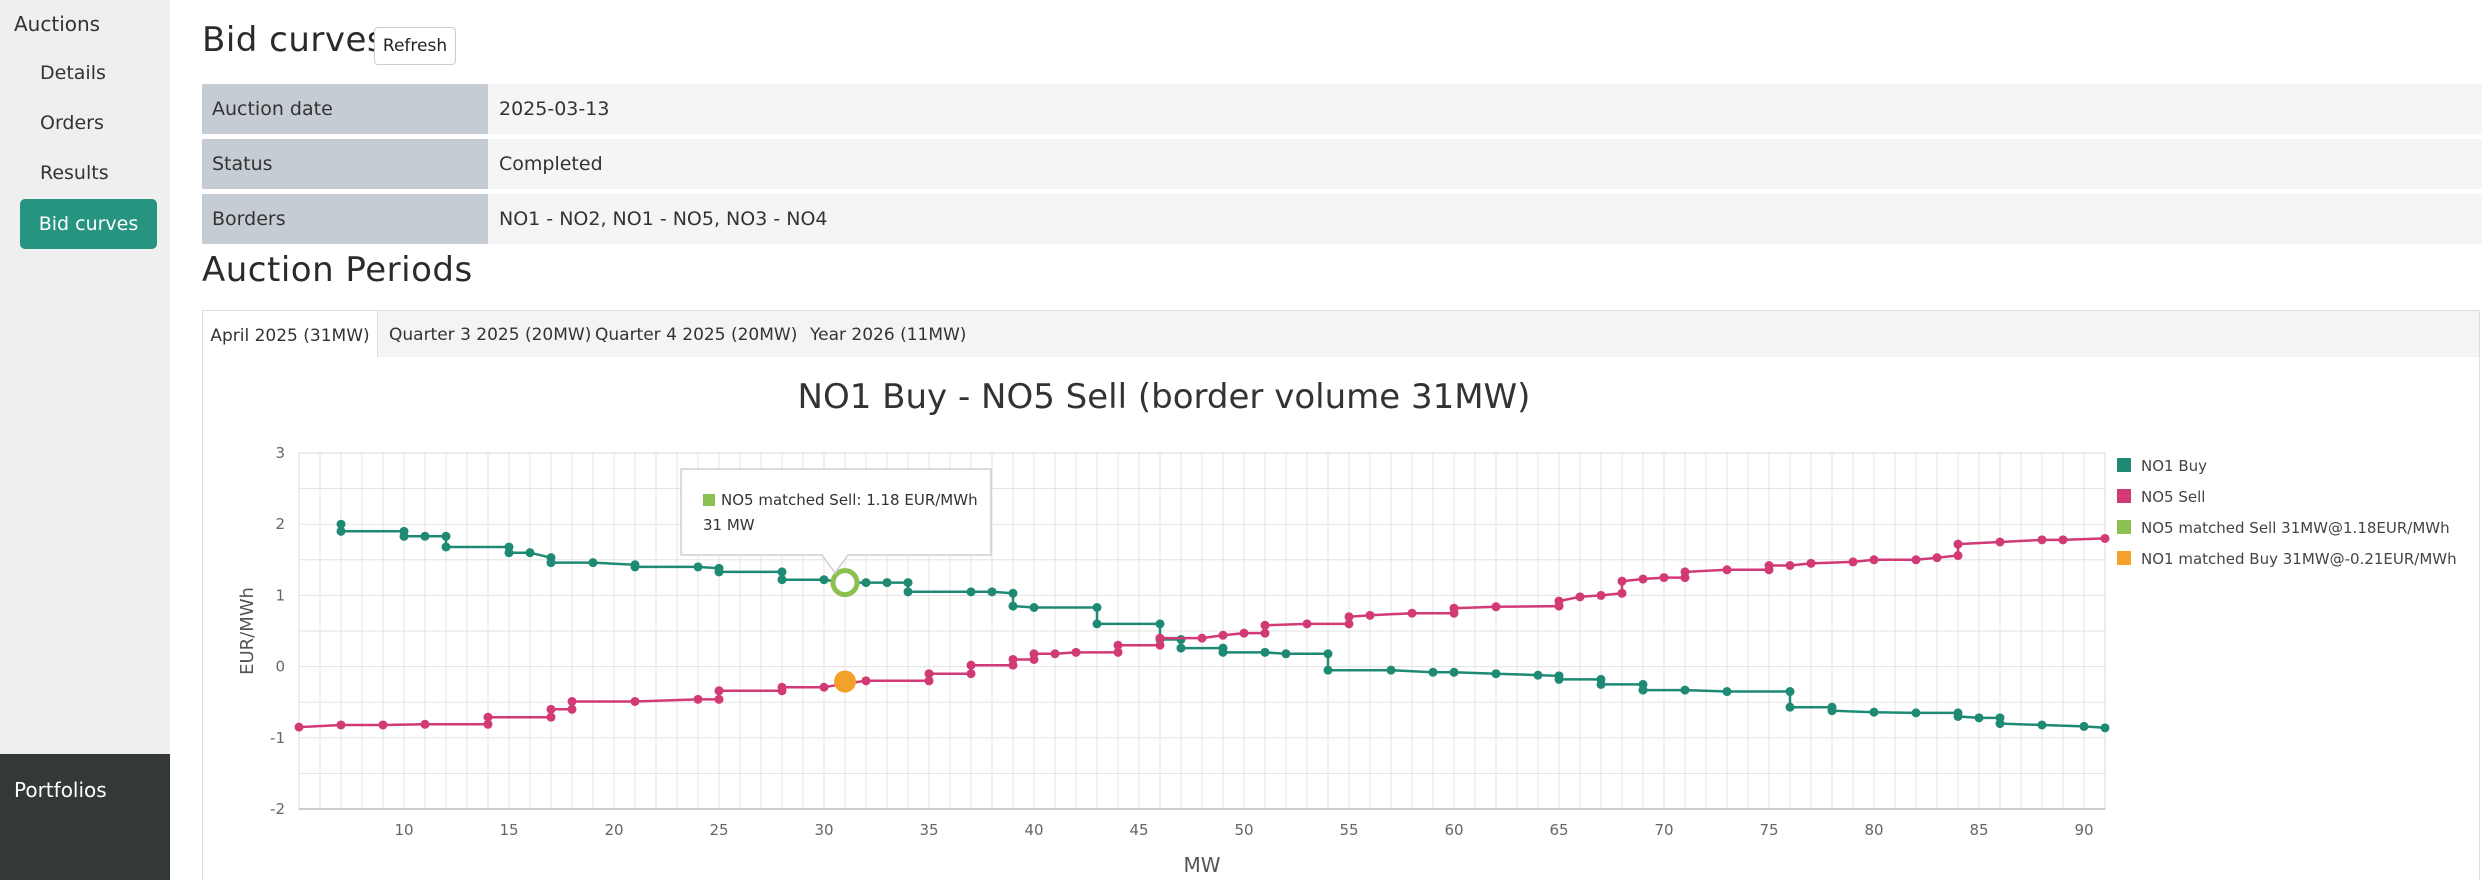 The height and width of the screenshot is (880, 2482). Describe the element at coordinates (290, 335) in the screenshot. I see `tab-april-2025: April 2025 (31MW)` at that location.